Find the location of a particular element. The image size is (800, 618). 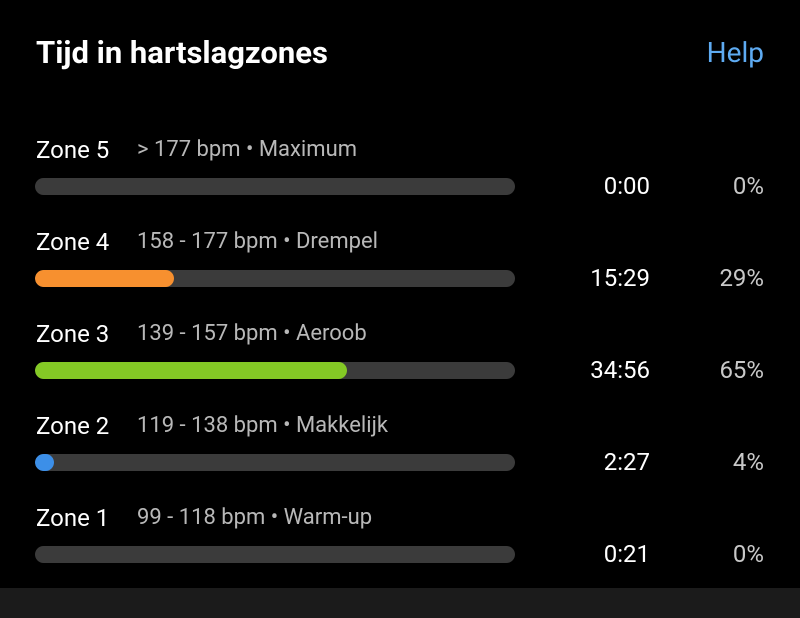

zone-range: 99 - 118 bpm • Warm-up is located at coordinates (255, 517).